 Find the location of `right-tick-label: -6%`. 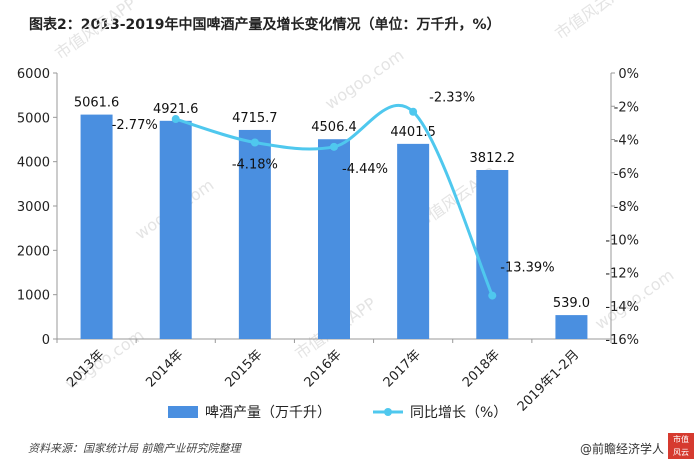

right-tick-label: -6% is located at coordinates (626, 174).